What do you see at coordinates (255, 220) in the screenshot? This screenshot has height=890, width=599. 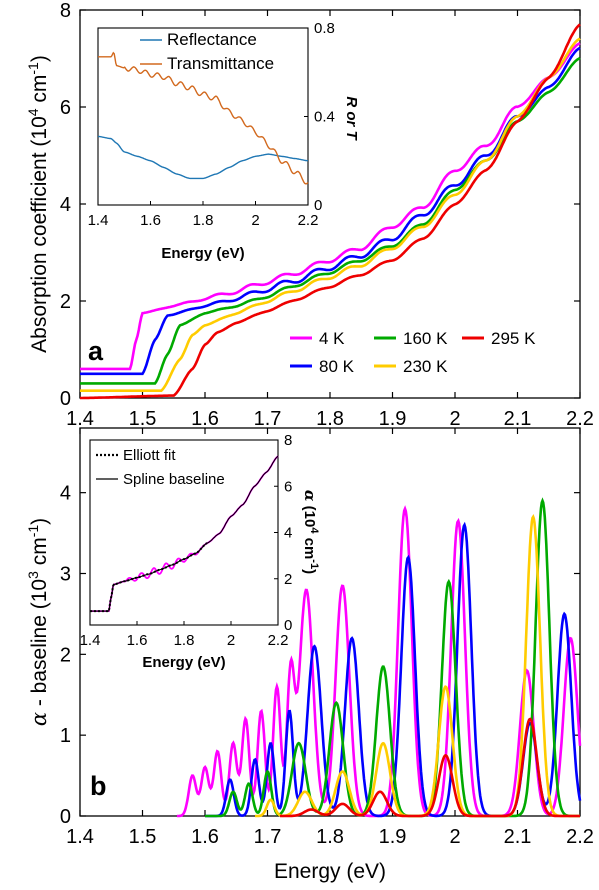 I see `inset-a-xtick-label: 2` at bounding box center [255, 220].